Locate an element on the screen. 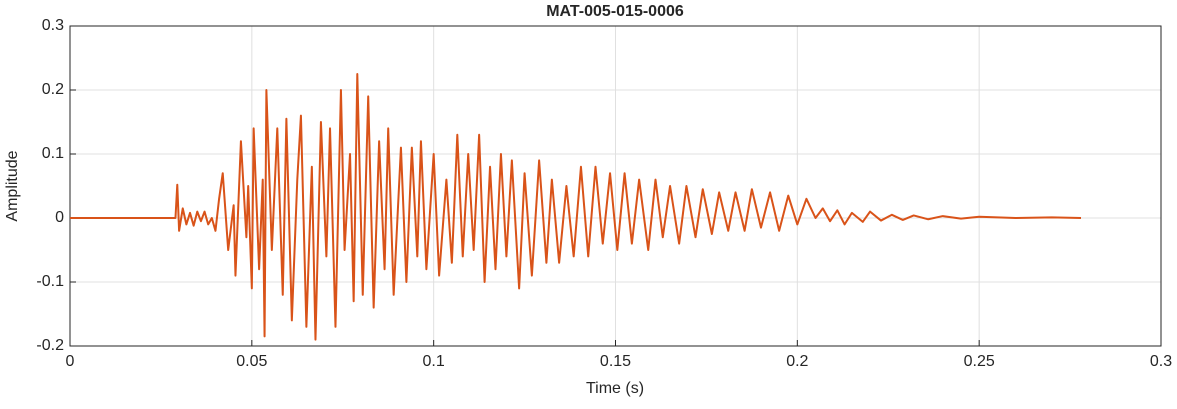  x-tick-label: 0 is located at coordinates (70, 361).